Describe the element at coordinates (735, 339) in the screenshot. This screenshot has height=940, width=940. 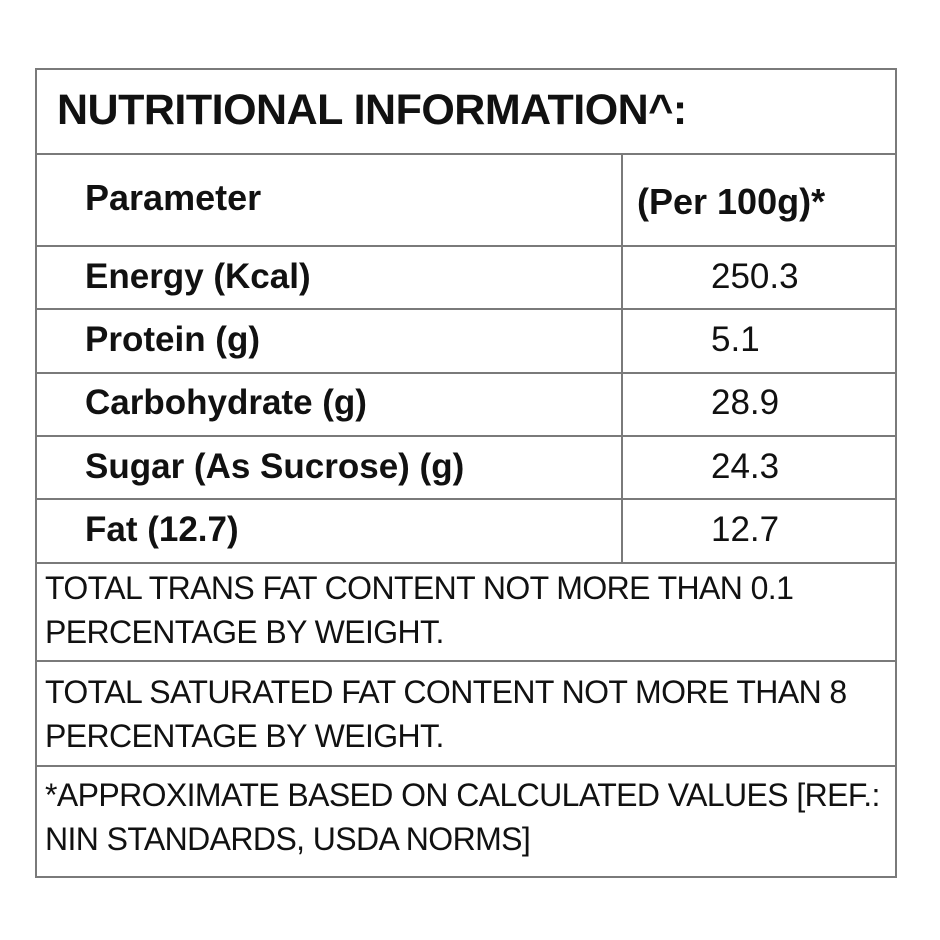
I see `row-value: 5.1` at that location.